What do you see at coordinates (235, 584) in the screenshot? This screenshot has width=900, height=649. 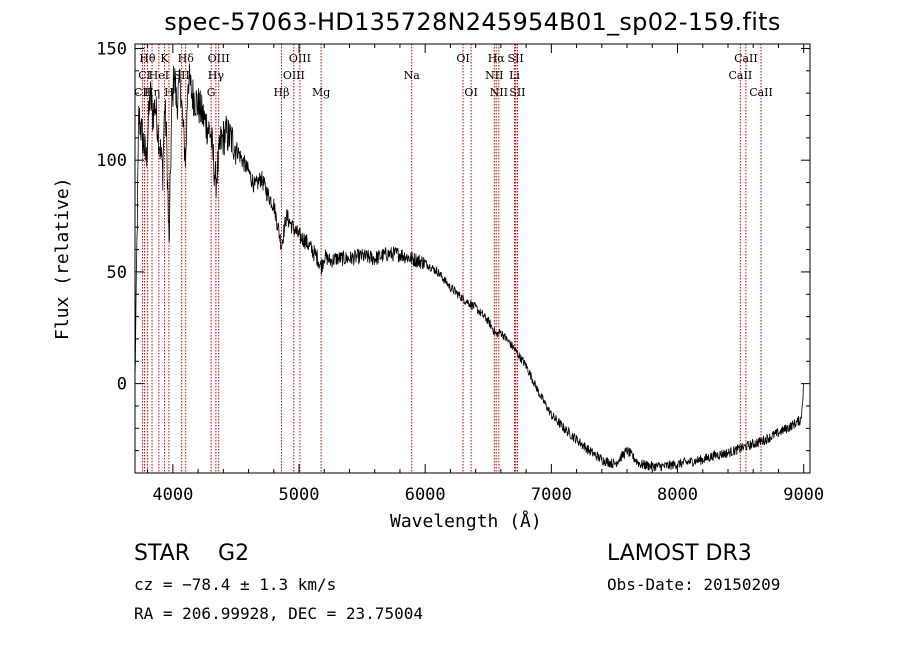 I see `redshift-cz: cz = −78.4 ± 1.3 km/s` at bounding box center [235, 584].